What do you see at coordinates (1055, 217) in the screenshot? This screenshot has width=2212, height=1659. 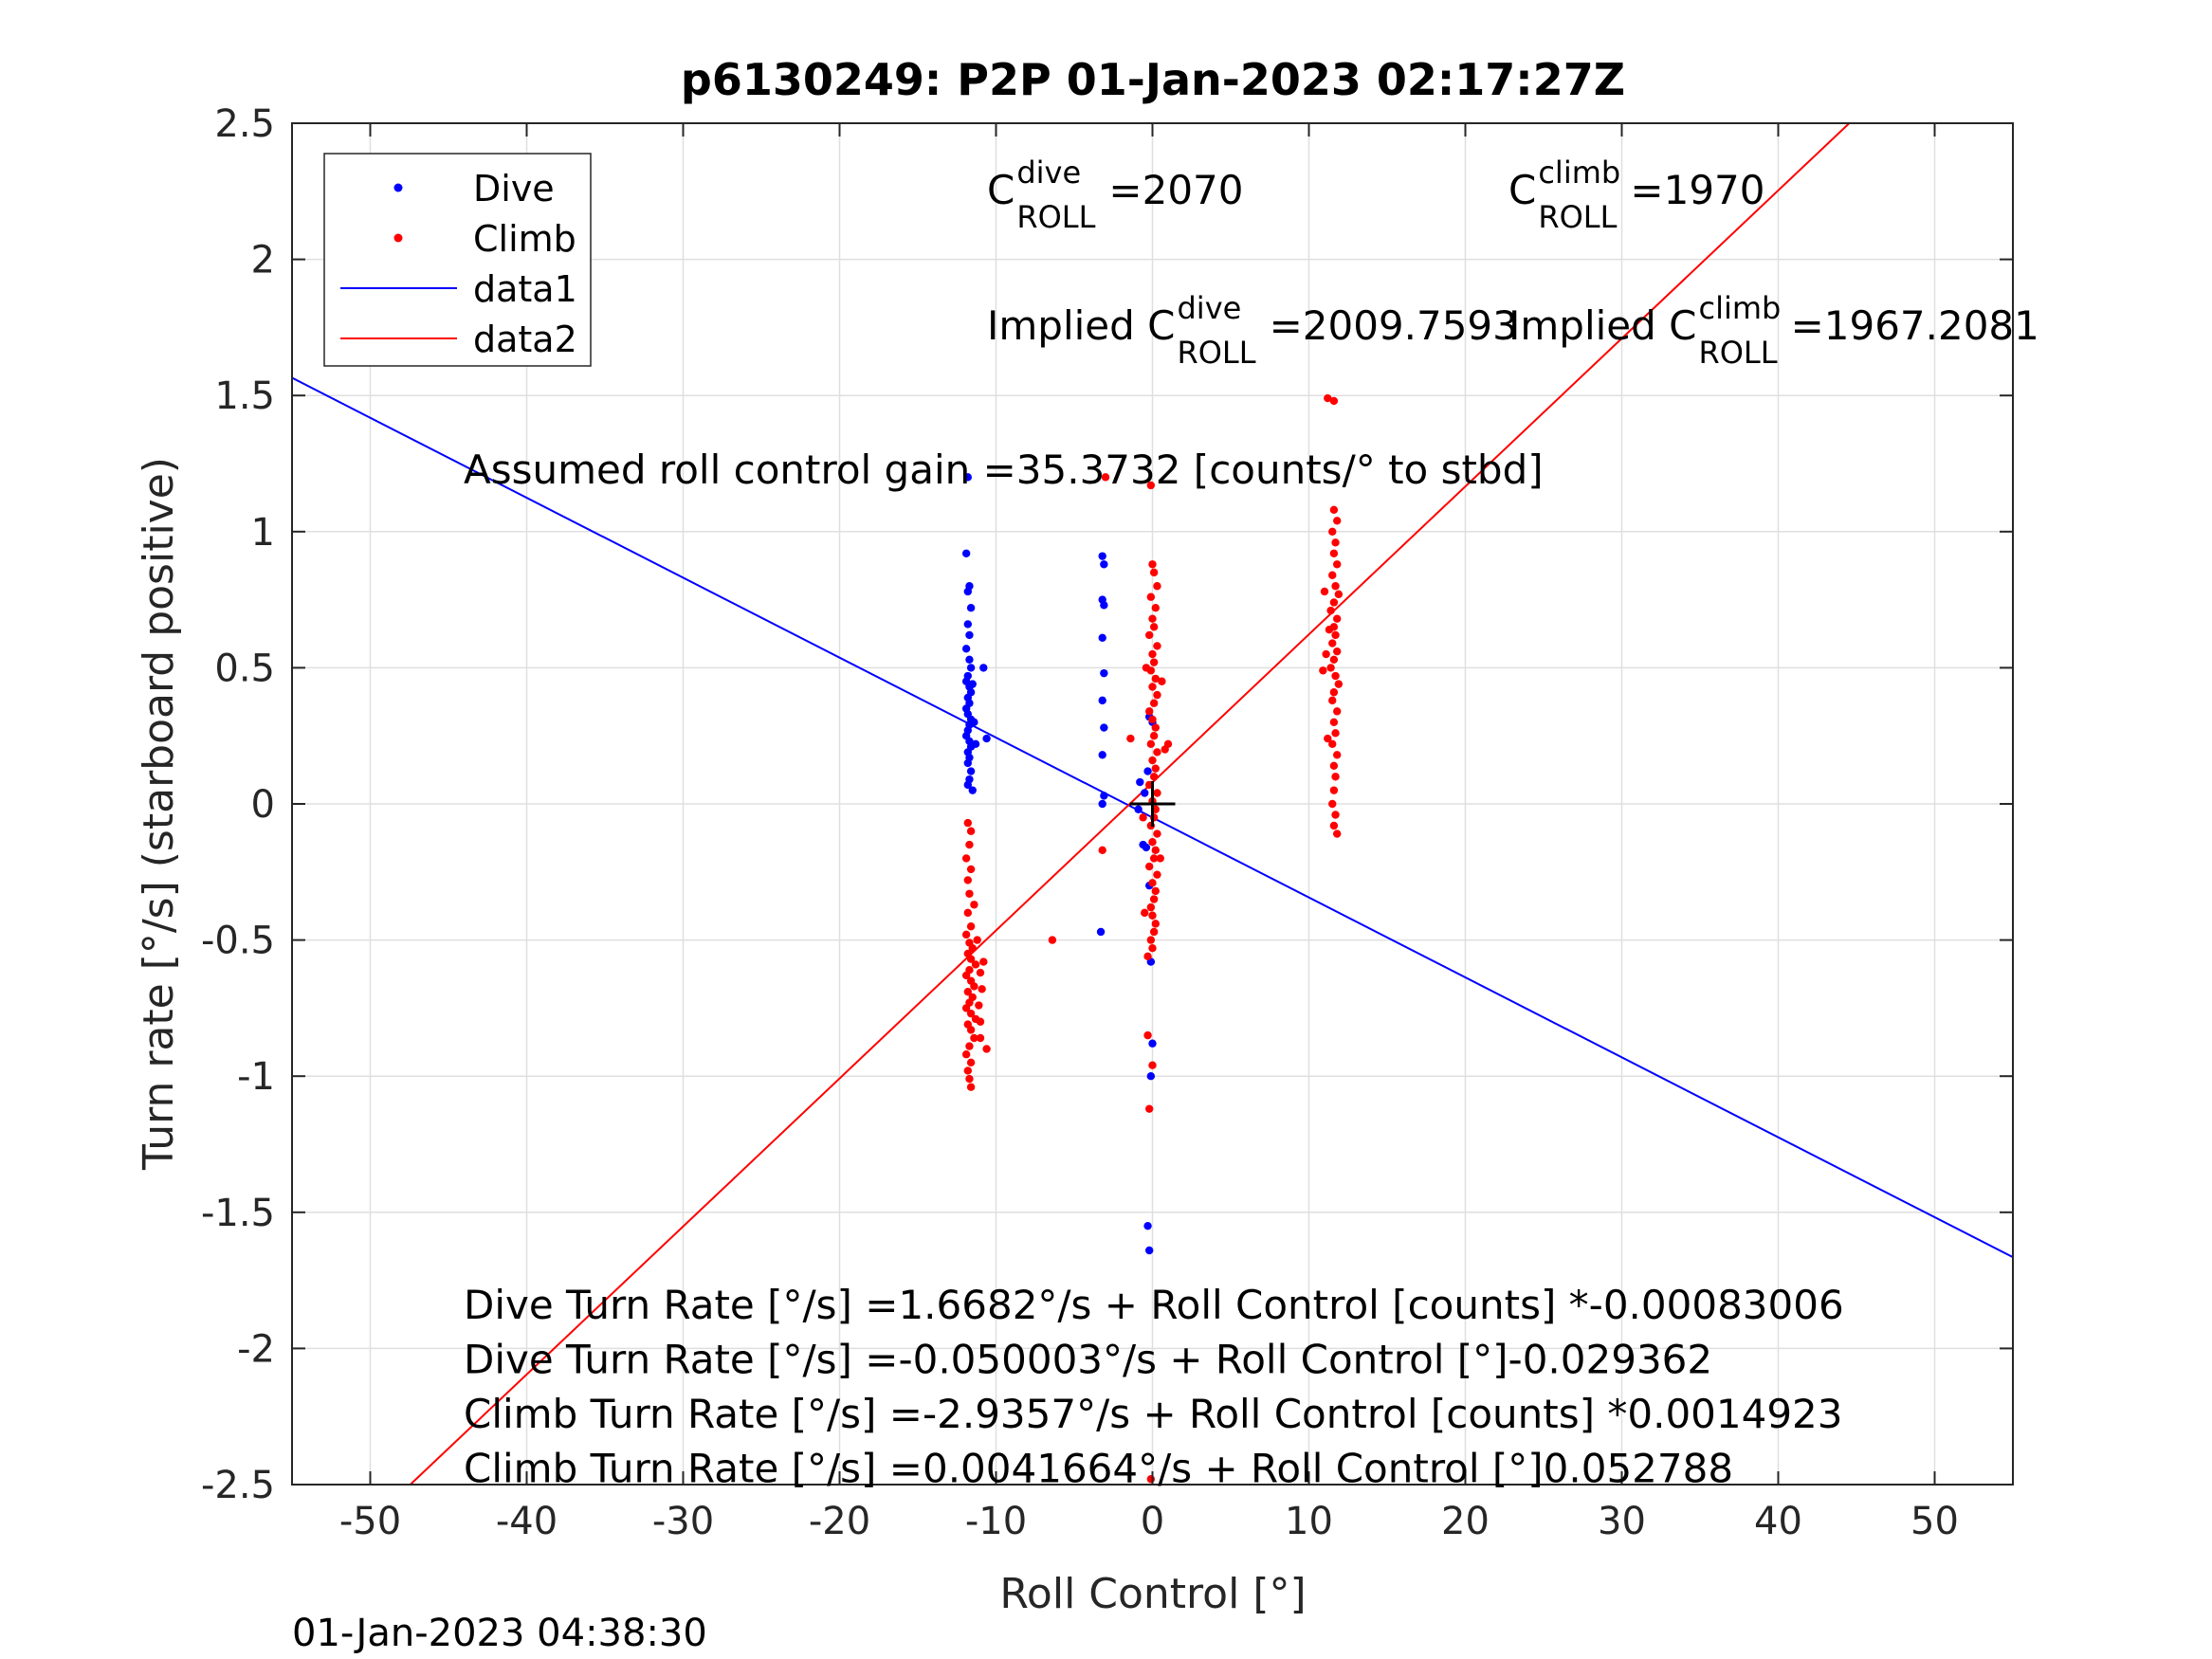 I see `c-dive-annotation-sub: ROLL` at bounding box center [1055, 217].